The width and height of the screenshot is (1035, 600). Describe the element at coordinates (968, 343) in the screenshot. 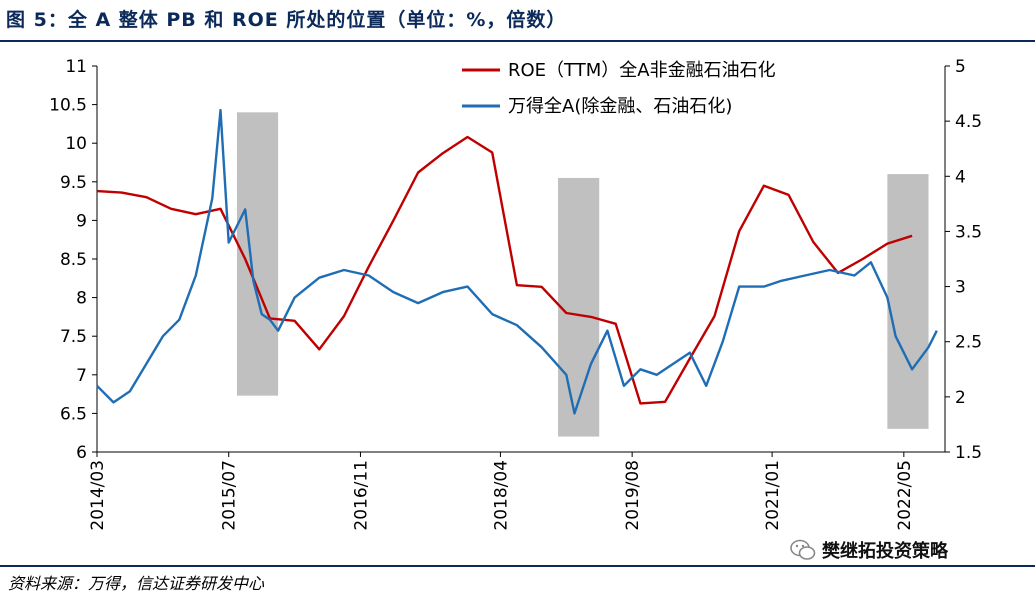

I see `y-right-tick-label: 2.5` at that location.